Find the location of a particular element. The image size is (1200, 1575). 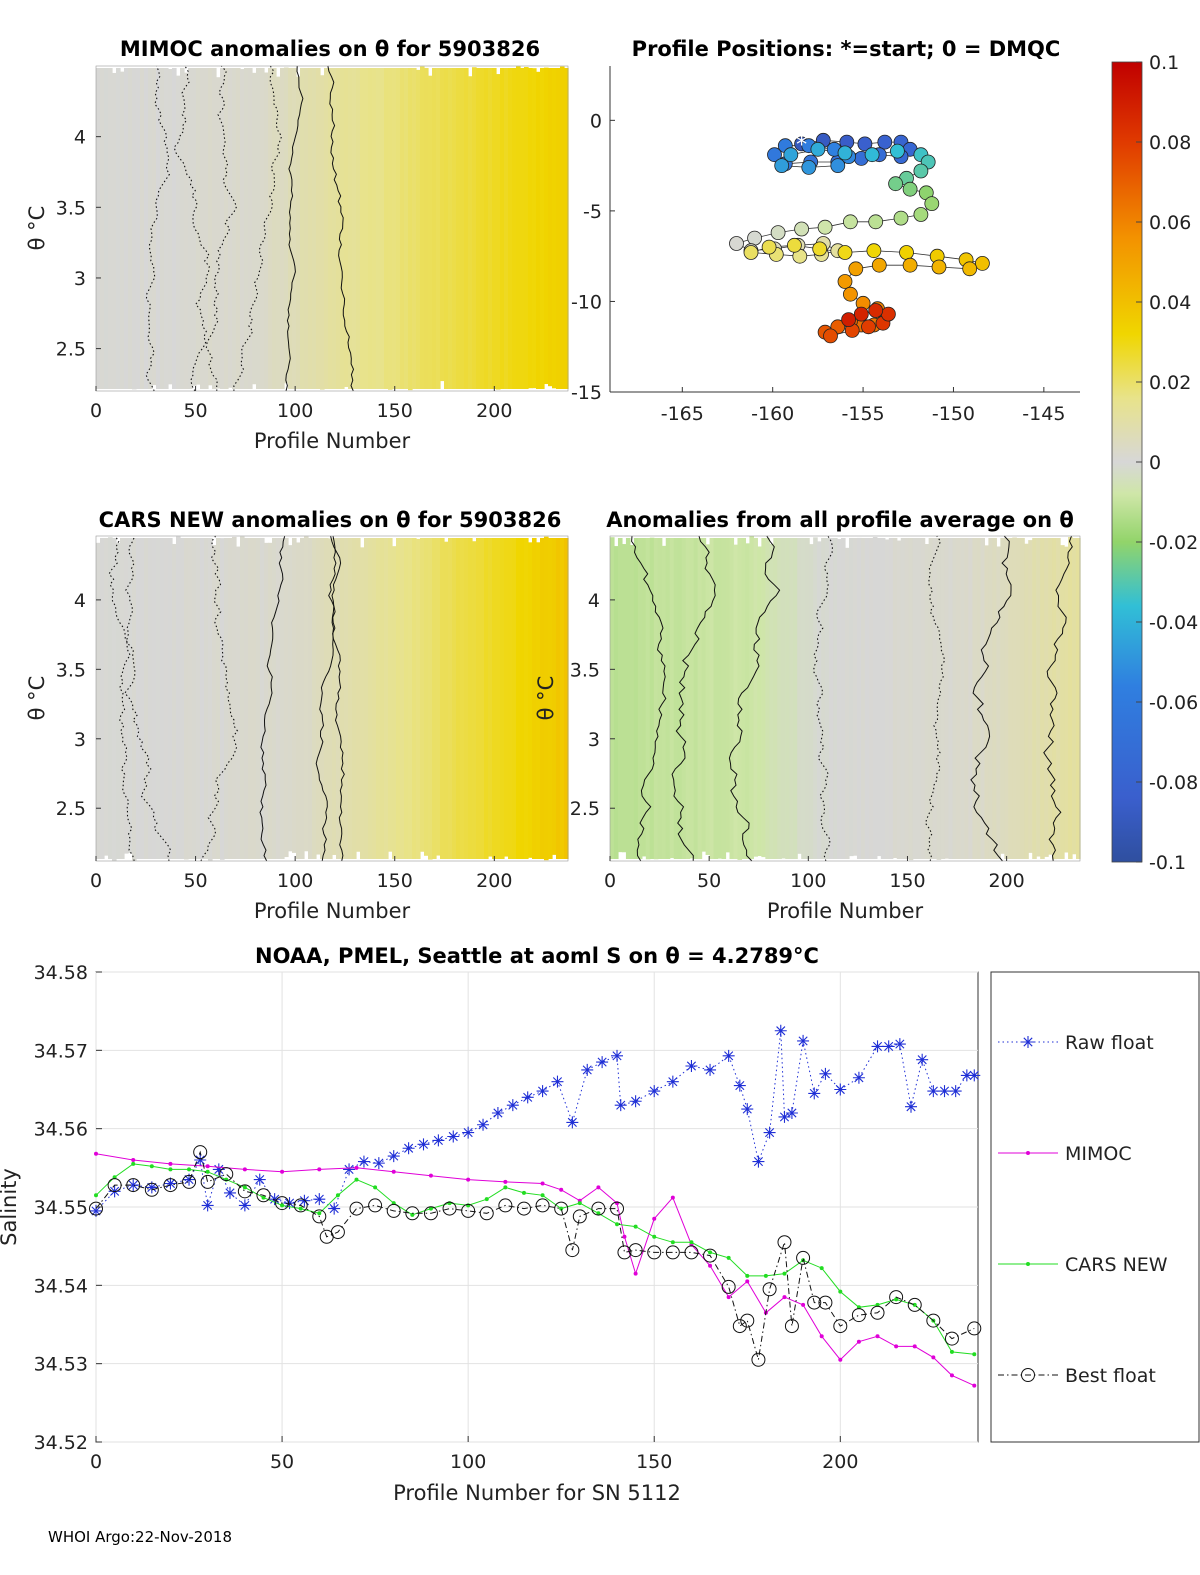

colorbar-tick-label: 0 is located at coordinates (1155, 463).